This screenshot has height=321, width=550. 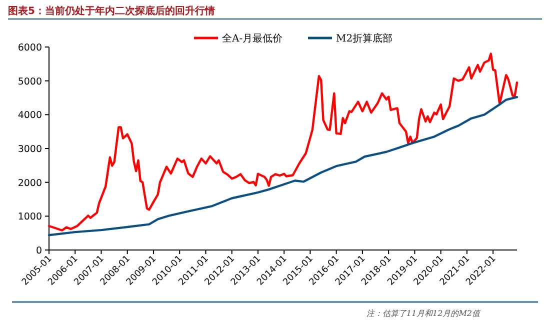 What do you see at coordinates (30, 217) in the screenshot?
I see `y-tick-label: 1000` at bounding box center [30, 217].